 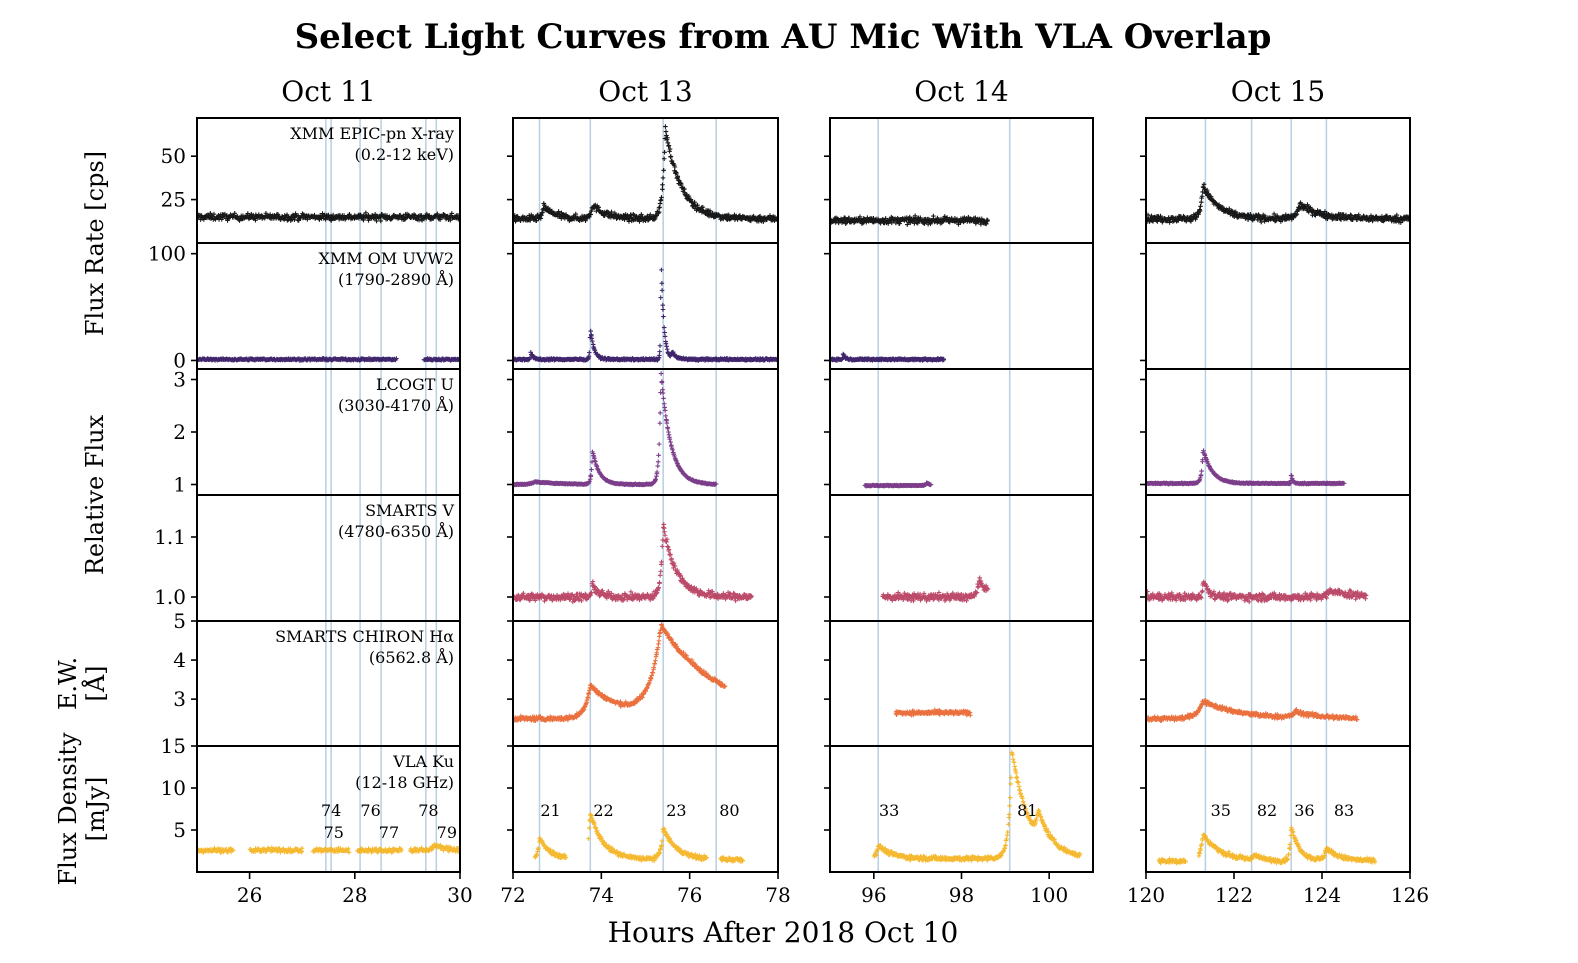 I want to click on data-series-row1-col1, so click(x=645, y=315).